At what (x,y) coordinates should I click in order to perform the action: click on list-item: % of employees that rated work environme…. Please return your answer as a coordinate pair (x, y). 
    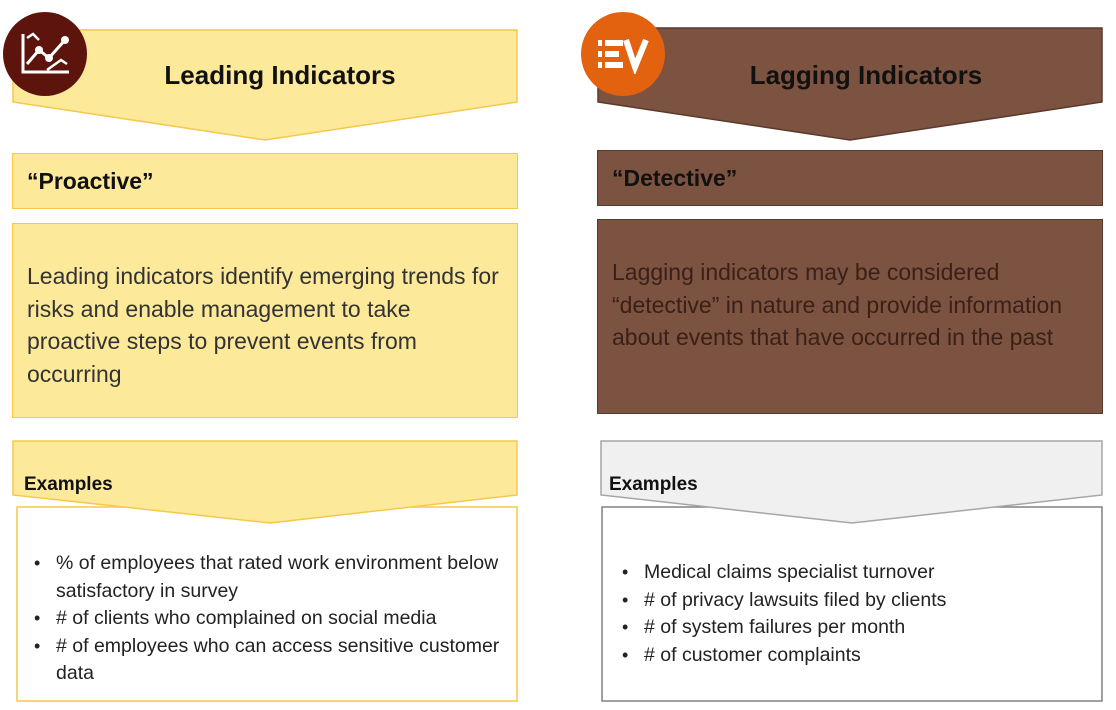
    Looking at the image, I should click on (269, 577).